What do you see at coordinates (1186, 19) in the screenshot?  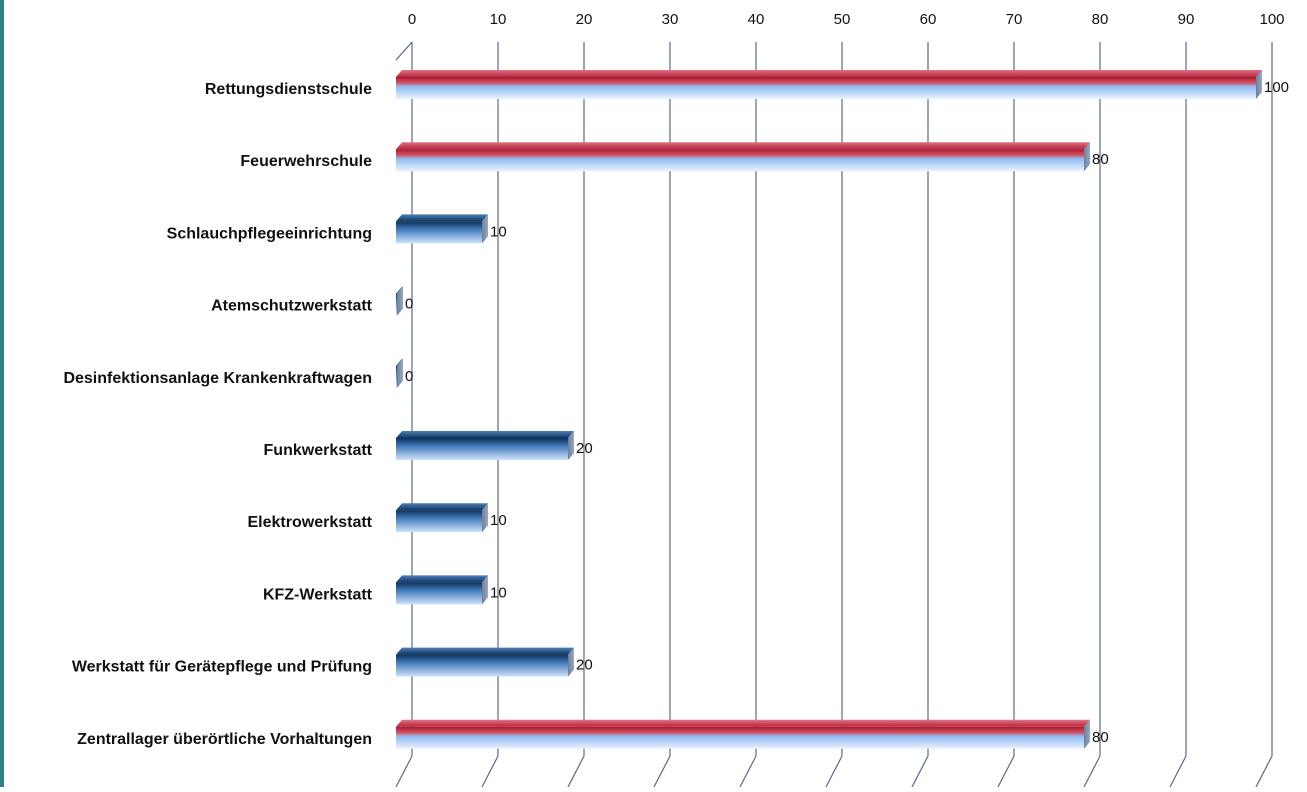 I see `x-tick-label: 90` at bounding box center [1186, 19].